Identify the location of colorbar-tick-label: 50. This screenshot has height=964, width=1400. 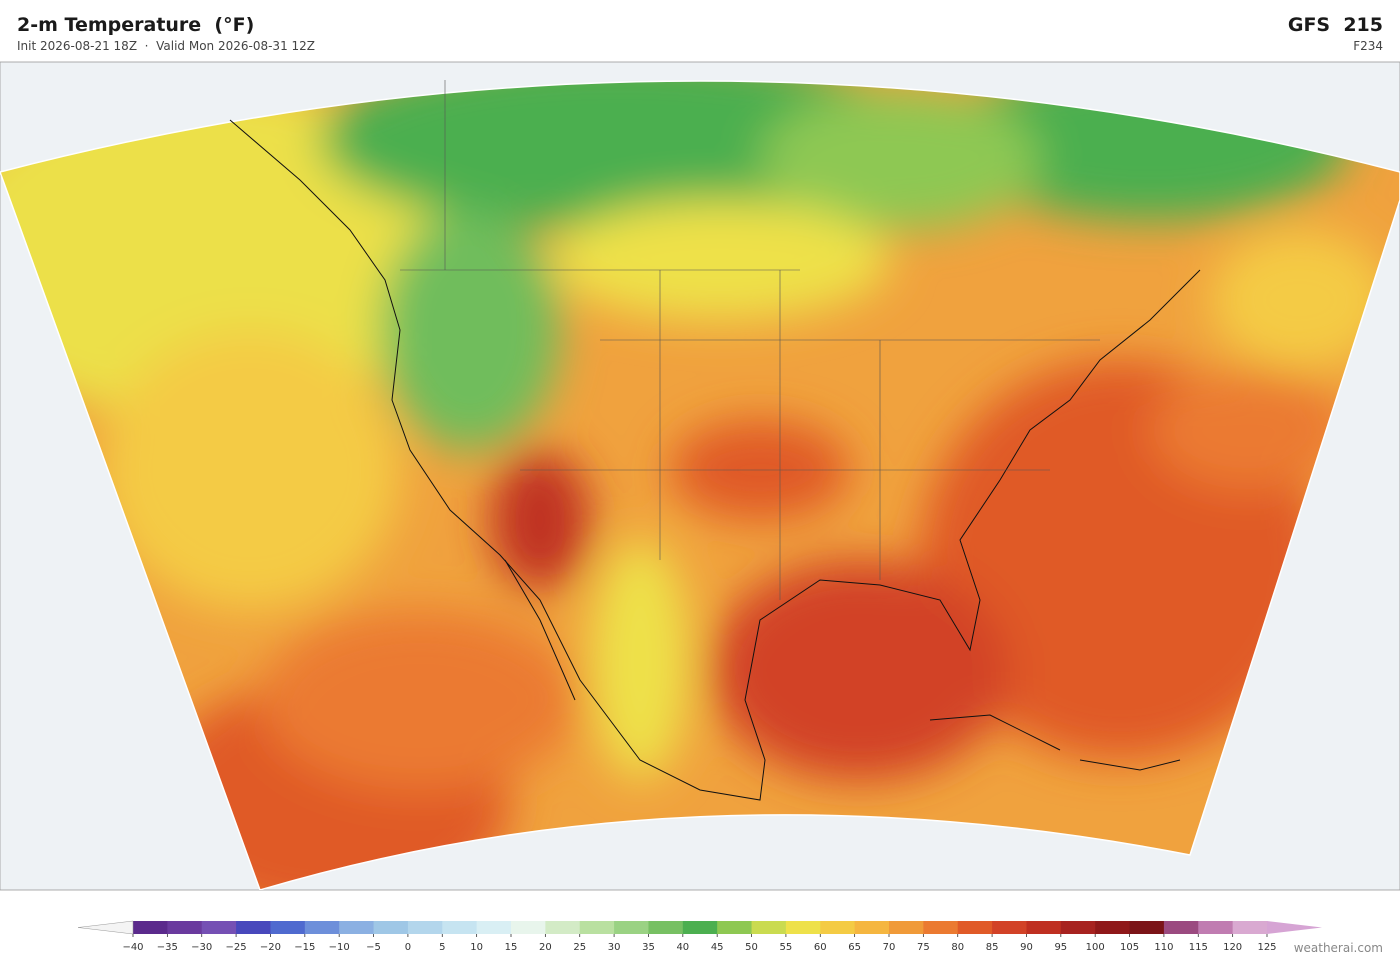
(751, 947).